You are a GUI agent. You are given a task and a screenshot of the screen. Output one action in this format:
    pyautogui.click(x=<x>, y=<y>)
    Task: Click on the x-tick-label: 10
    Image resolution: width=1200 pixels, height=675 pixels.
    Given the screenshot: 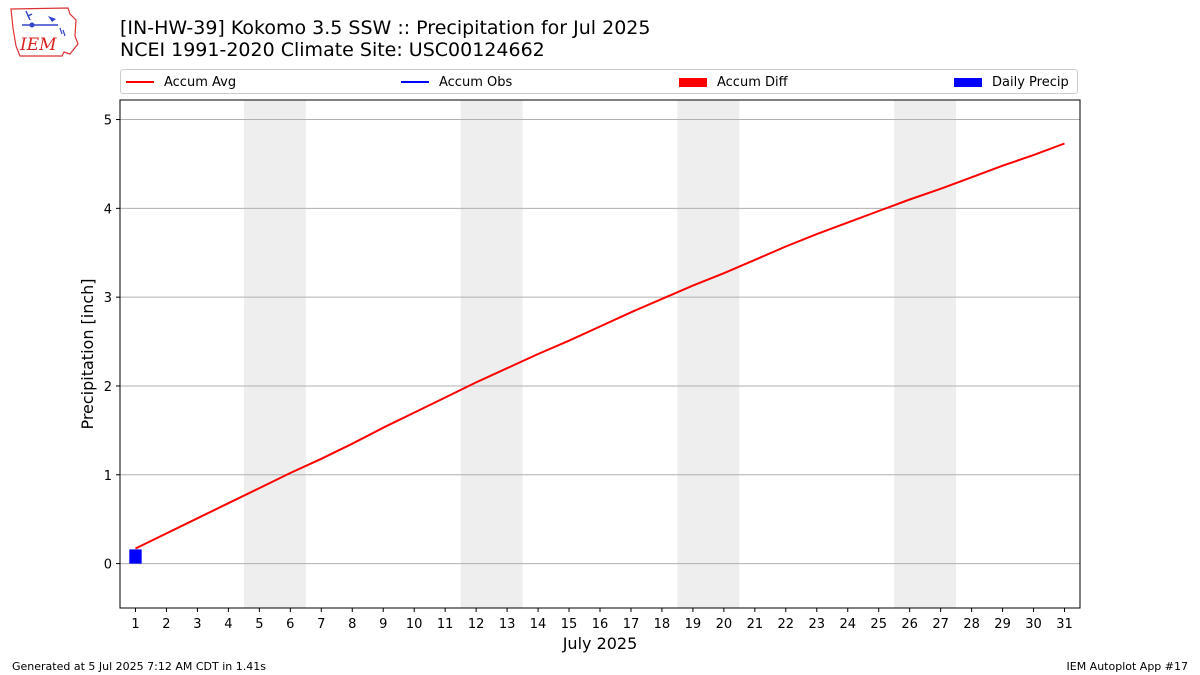 What is the action you would take?
    pyautogui.click(x=414, y=624)
    